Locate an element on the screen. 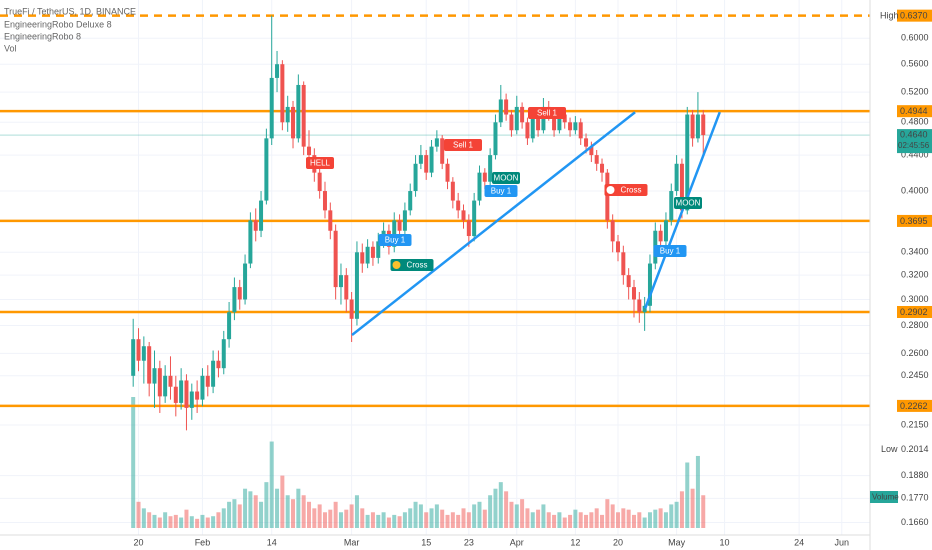  x-tick-label: 14 is located at coordinates (272, 542).